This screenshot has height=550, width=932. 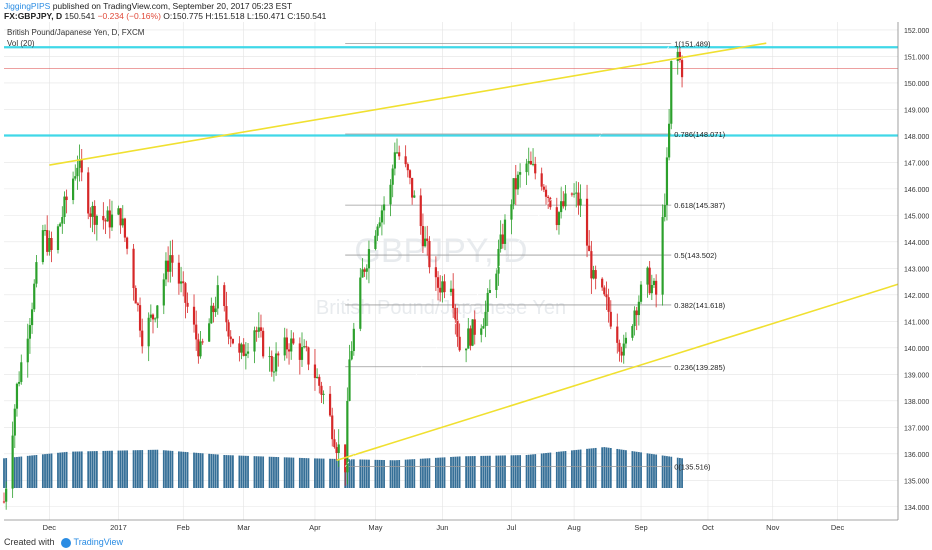 I want to click on price-tick-label: 143.000, so click(x=916, y=269).